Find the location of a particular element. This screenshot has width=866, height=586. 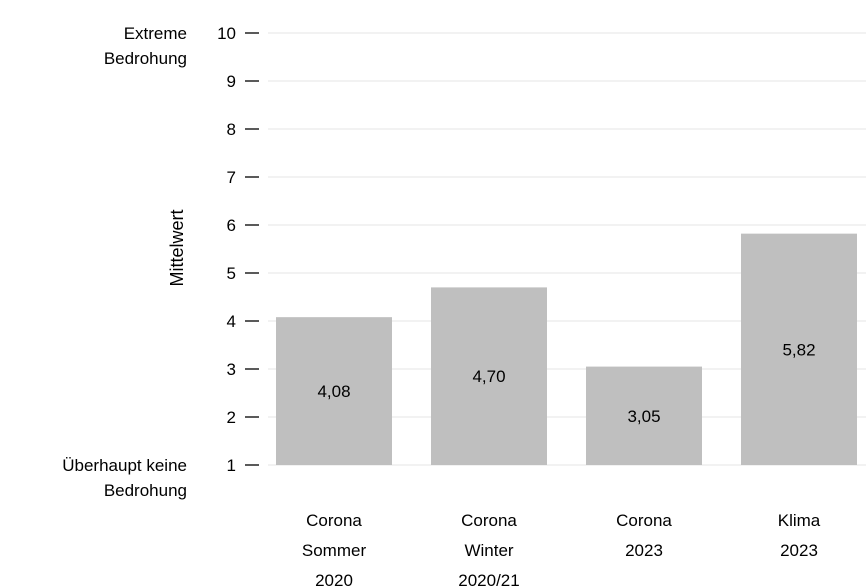

y-axis: 1 2 3 4 5 6 7 8 9 10 is located at coordinates (238, 249).